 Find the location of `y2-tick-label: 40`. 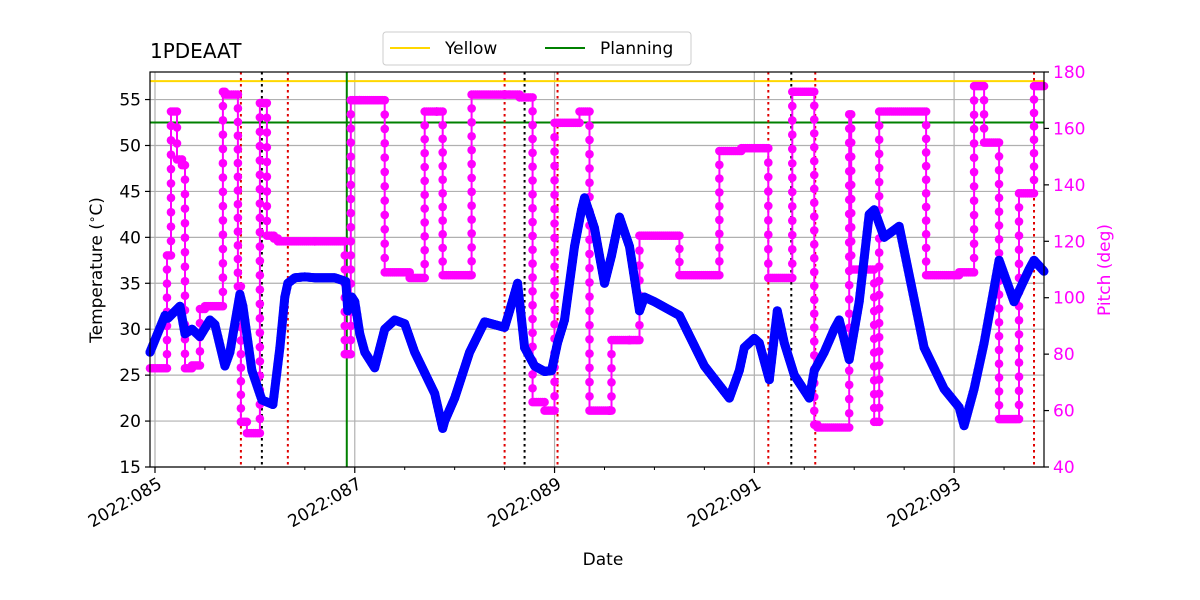

y2-tick-label: 40 is located at coordinates (1064, 468).